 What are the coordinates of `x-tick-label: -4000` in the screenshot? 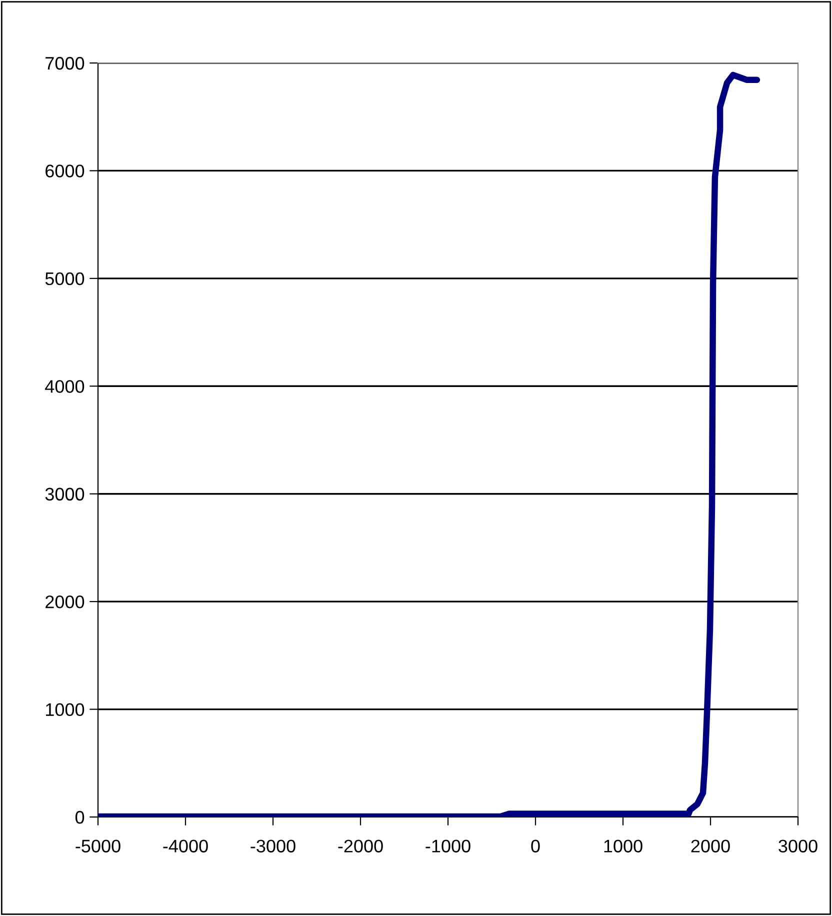 It's located at (185, 846).